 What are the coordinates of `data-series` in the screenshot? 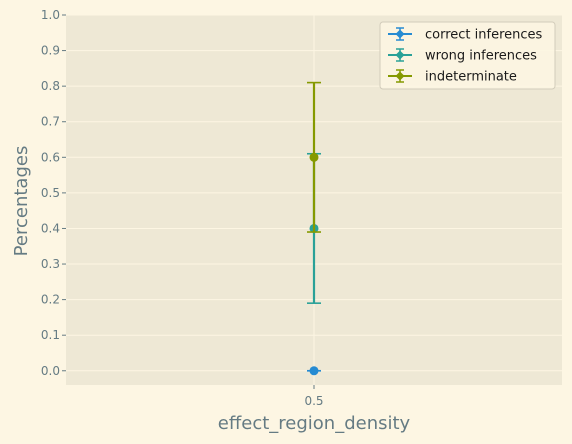 It's located at (314, 228).